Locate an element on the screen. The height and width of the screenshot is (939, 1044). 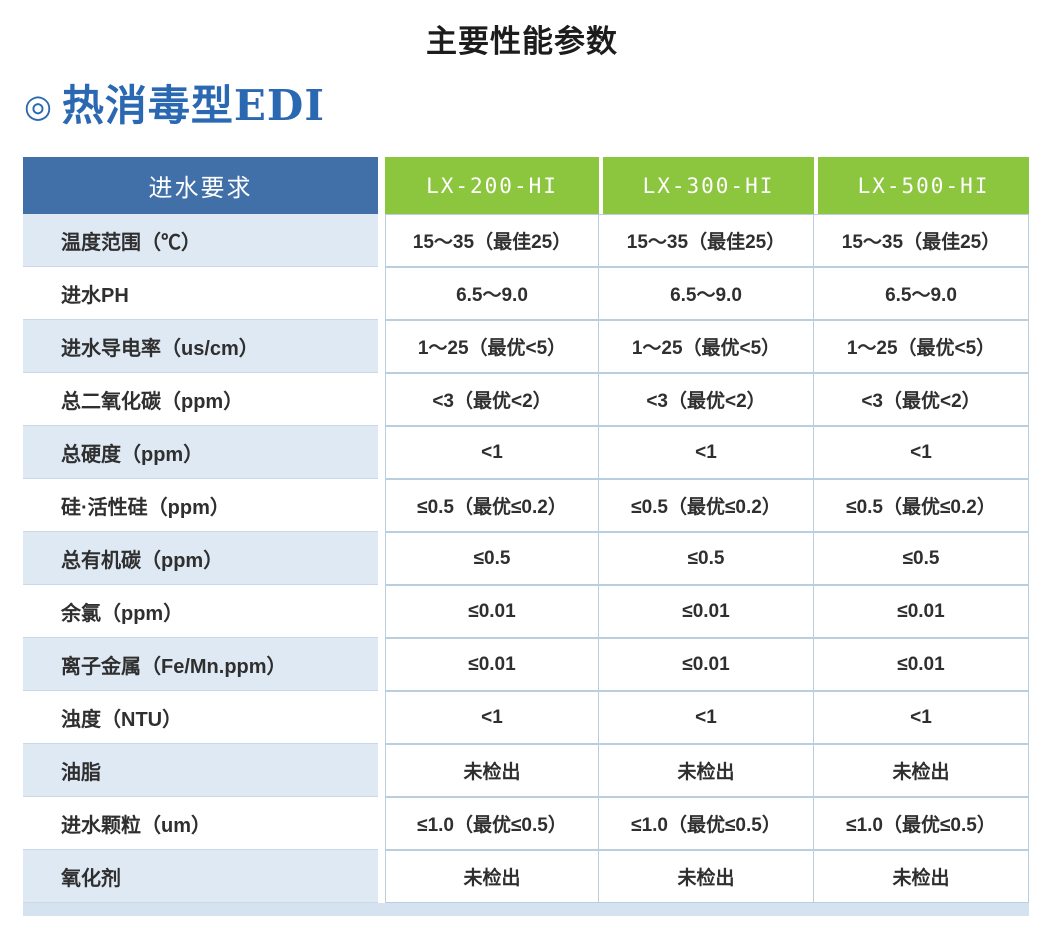
table-row: 总硬度（ppm） <1 <1 <1 is located at coordinates (526, 452).